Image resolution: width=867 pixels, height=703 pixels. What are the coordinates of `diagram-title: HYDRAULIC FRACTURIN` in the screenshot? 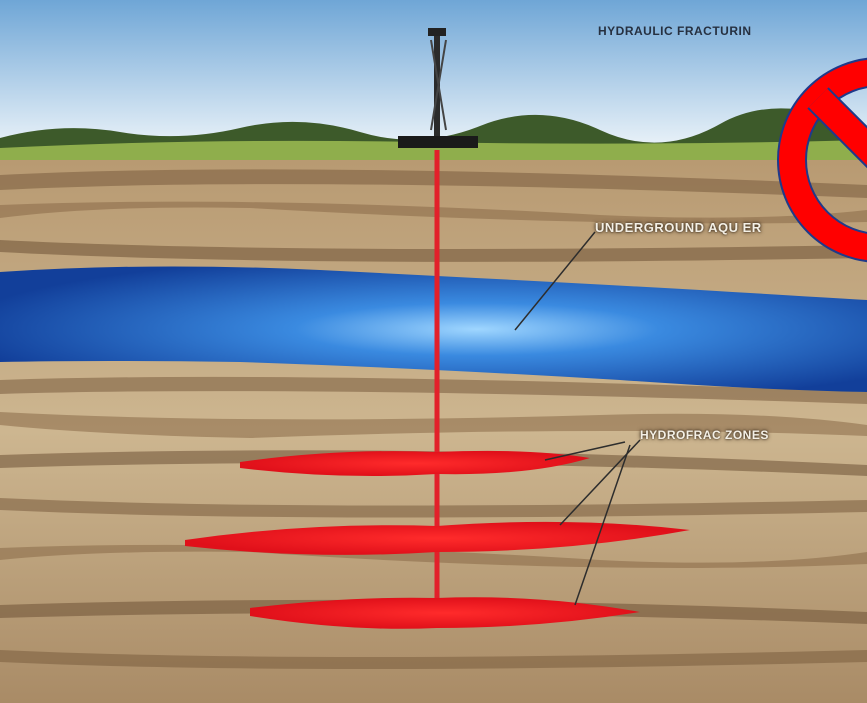 It's located at (675, 31).